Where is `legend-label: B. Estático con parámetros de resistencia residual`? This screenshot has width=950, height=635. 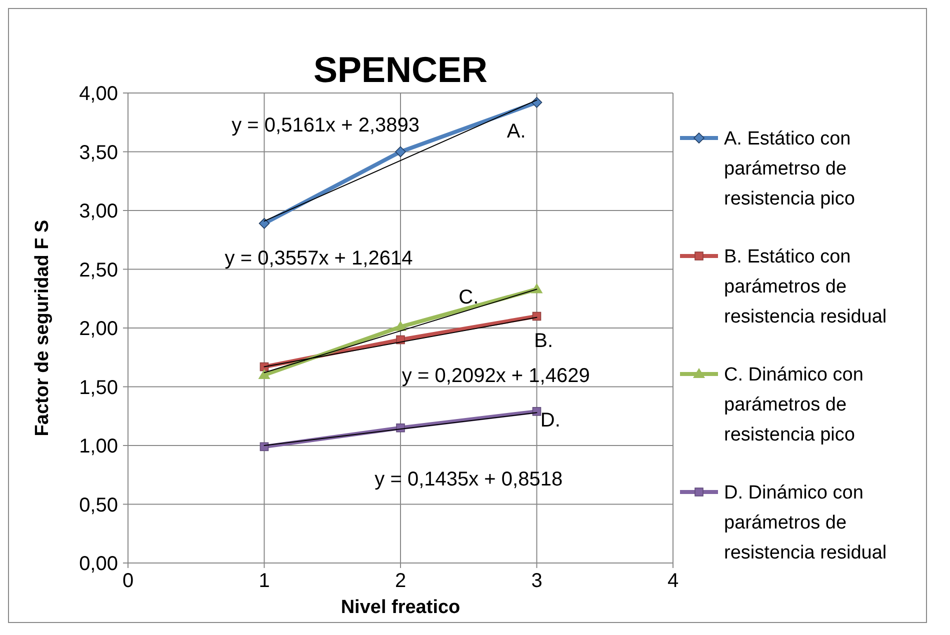
legend-label: B. Estático con parámetros de resistencia residual is located at coordinates (805, 287).